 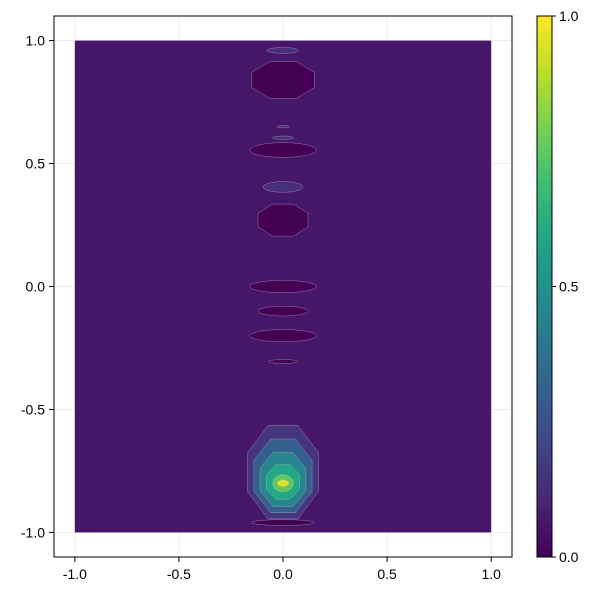 I want to click on x-tick-label: -1.0, so click(x=75, y=574).